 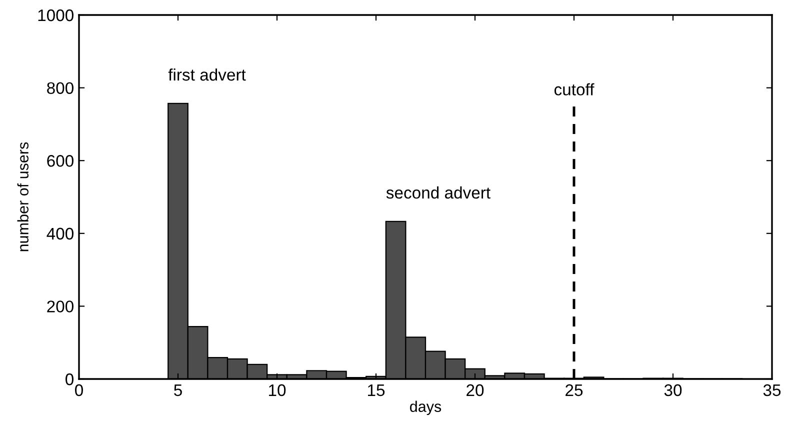 I want to click on annotation: first advert, so click(x=207, y=74).